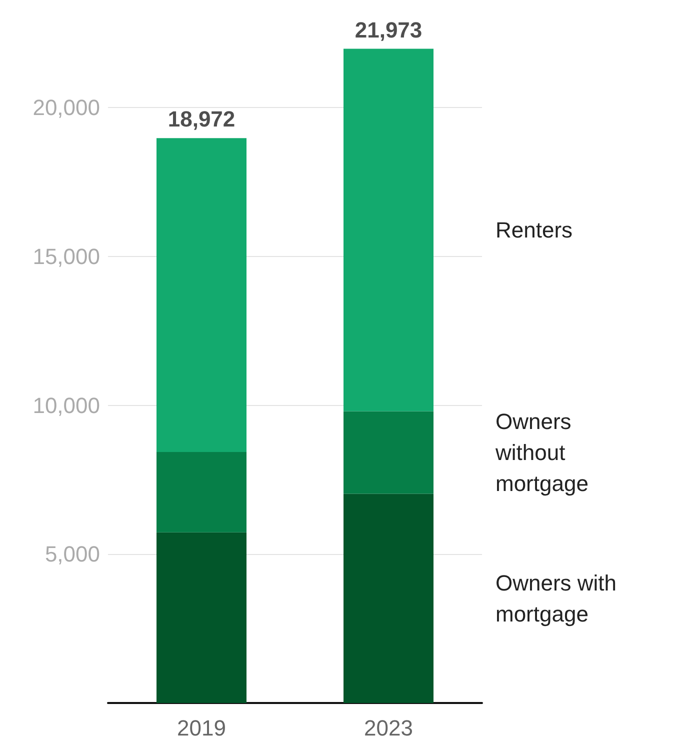 The width and height of the screenshot is (700, 751). Describe the element at coordinates (388, 728) in the screenshot. I see `x-tick-label: 2023` at that location.